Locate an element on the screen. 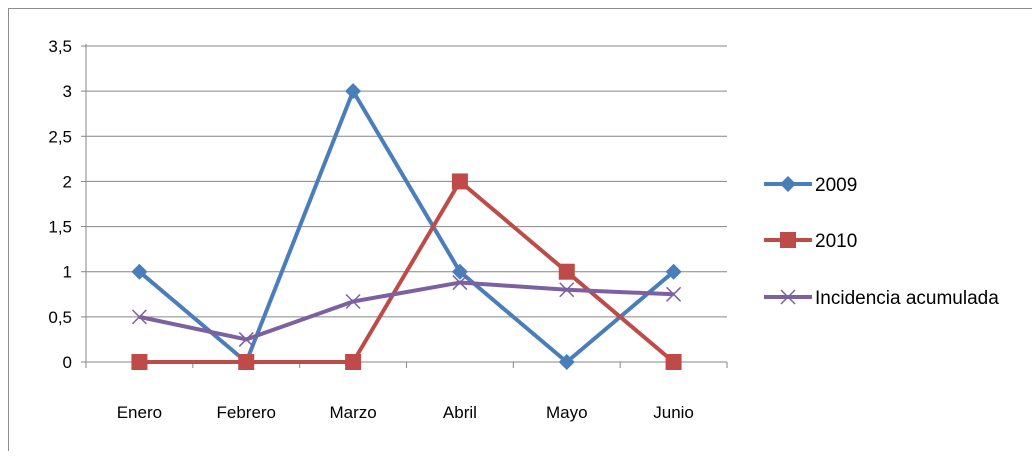  x-tick-label: Abril is located at coordinates (460, 412).